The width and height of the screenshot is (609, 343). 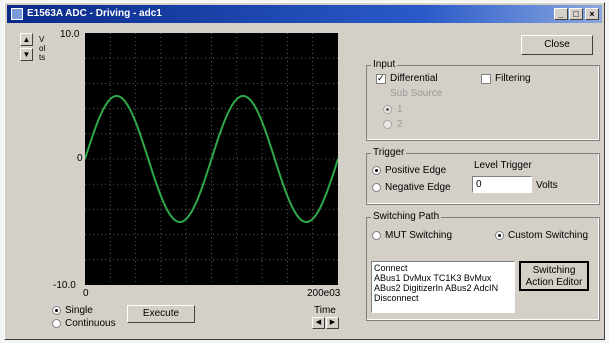 I want to click on switching-path-title: Switching Path, so click(x=406, y=216).